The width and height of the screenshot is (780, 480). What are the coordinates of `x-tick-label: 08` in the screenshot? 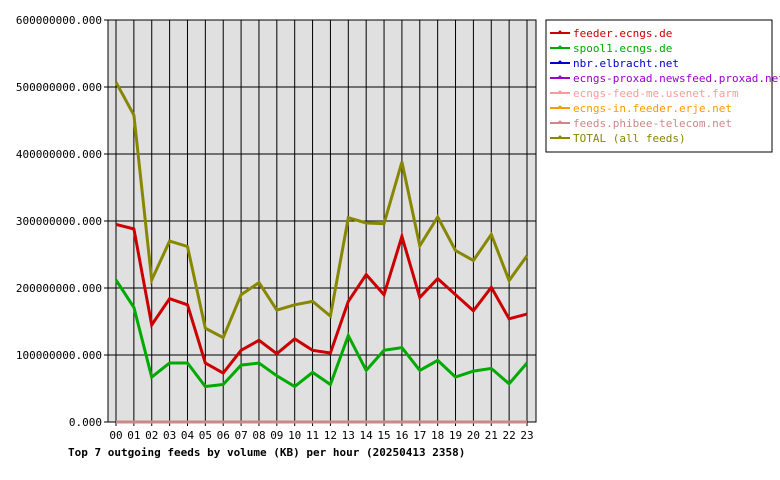 It's located at (258, 435).